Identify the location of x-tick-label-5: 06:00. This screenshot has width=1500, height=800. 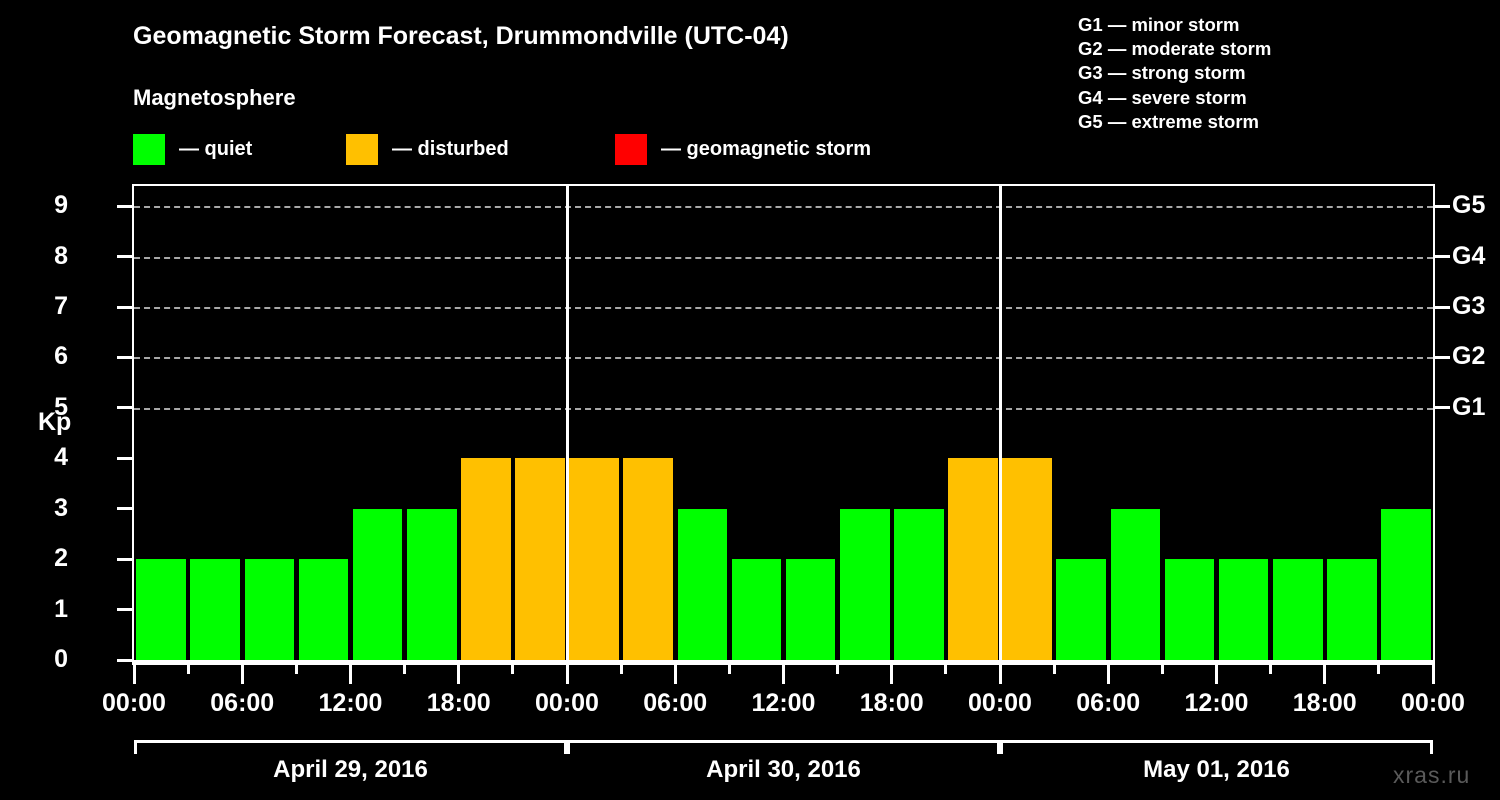
(675, 703).